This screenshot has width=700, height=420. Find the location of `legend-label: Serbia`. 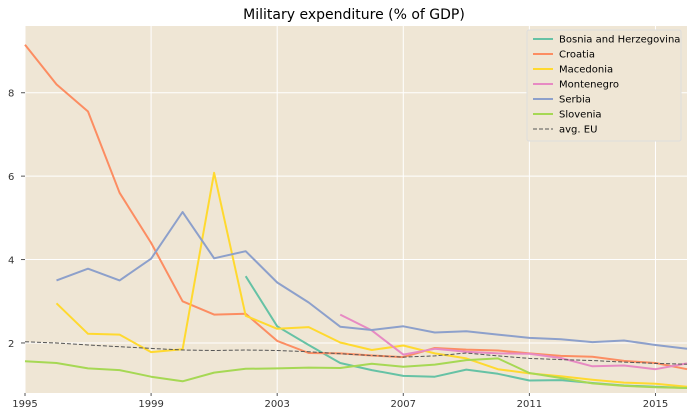

legend-label: Serbia is located at coordinates (575, 100).